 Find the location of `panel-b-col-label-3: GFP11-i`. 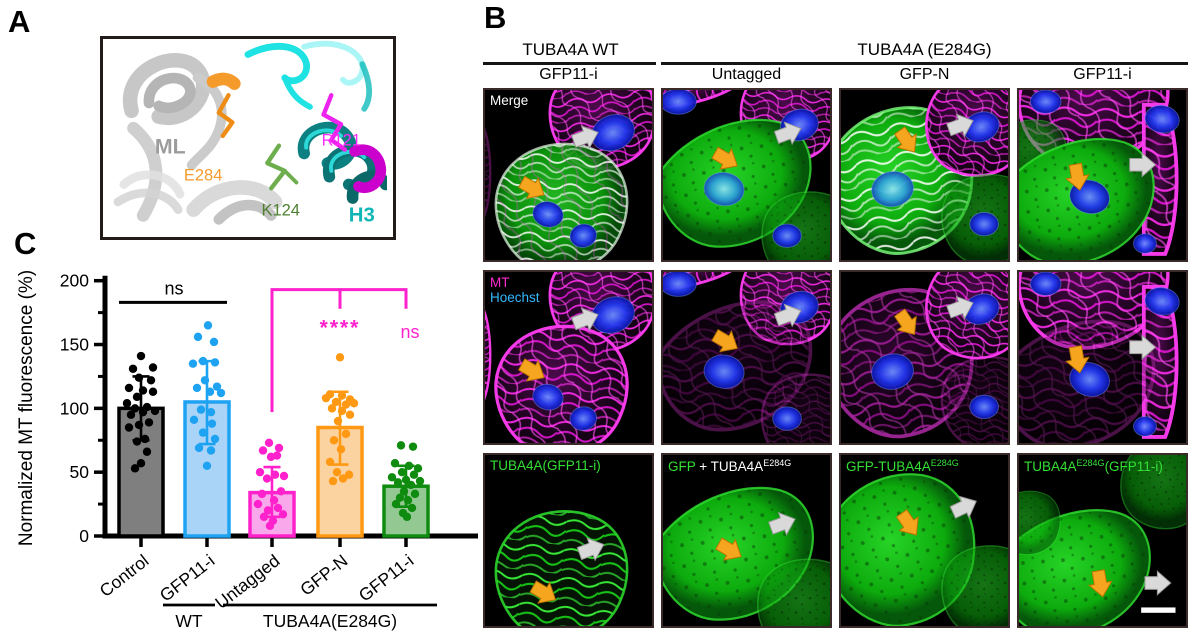

panel-b-col-label-3: GFP11-i is located at coordinates (1102, 74).